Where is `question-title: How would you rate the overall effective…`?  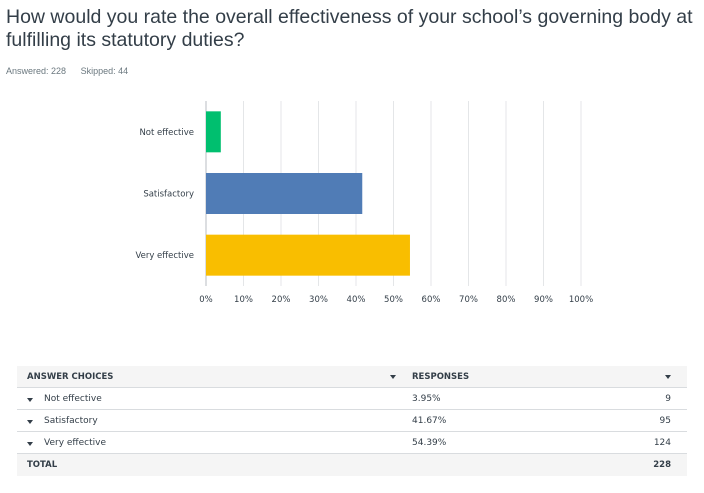 question-title: How would you rate the overall effective… is located at coordinates (349, 28).